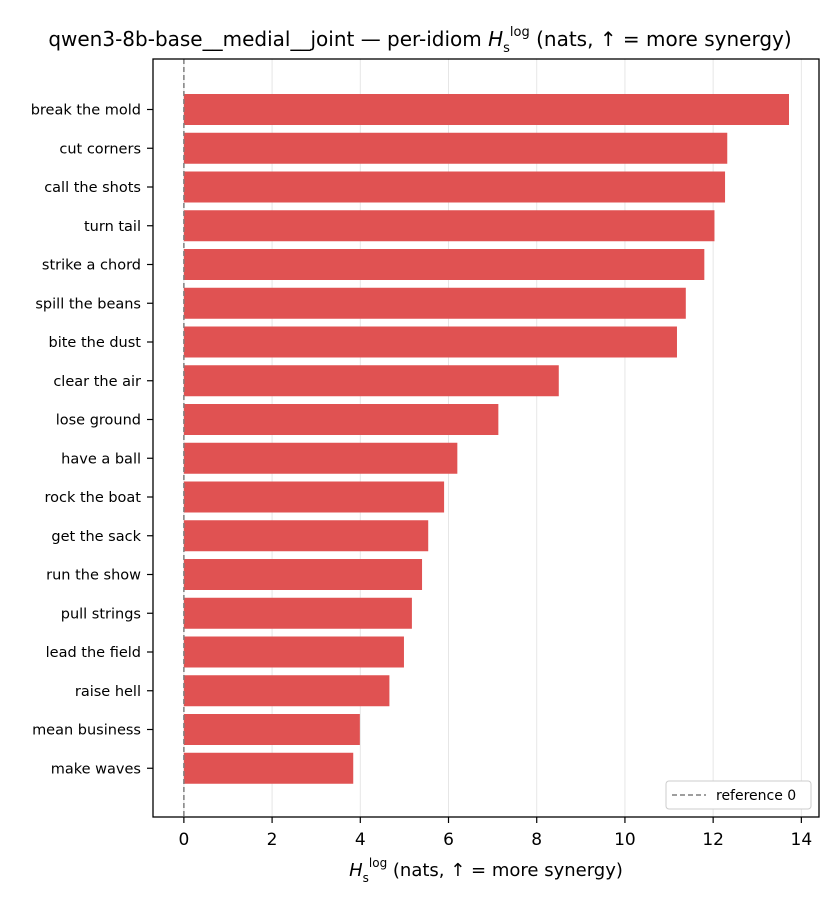 The image size is (840, 910). What do you see at coordinates (306, 536) in the screenshot?
I see `bar-get-the-sack` at bounding box center [306, 536].